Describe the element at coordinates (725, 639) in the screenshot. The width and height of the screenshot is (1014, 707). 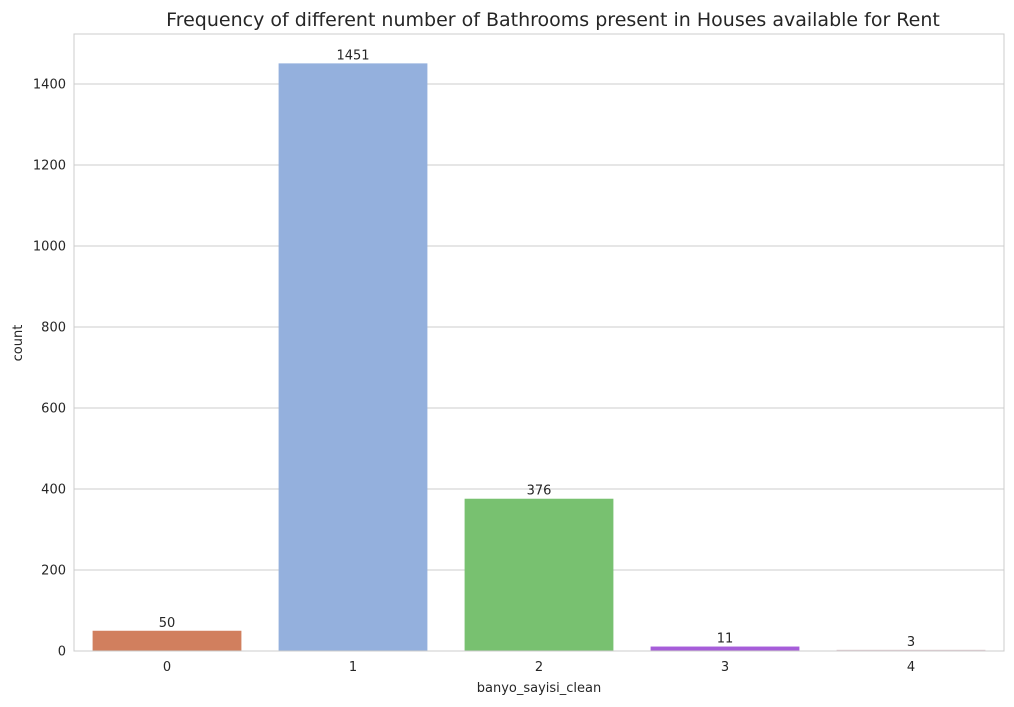
I see `data-label-3: 11` at that location.